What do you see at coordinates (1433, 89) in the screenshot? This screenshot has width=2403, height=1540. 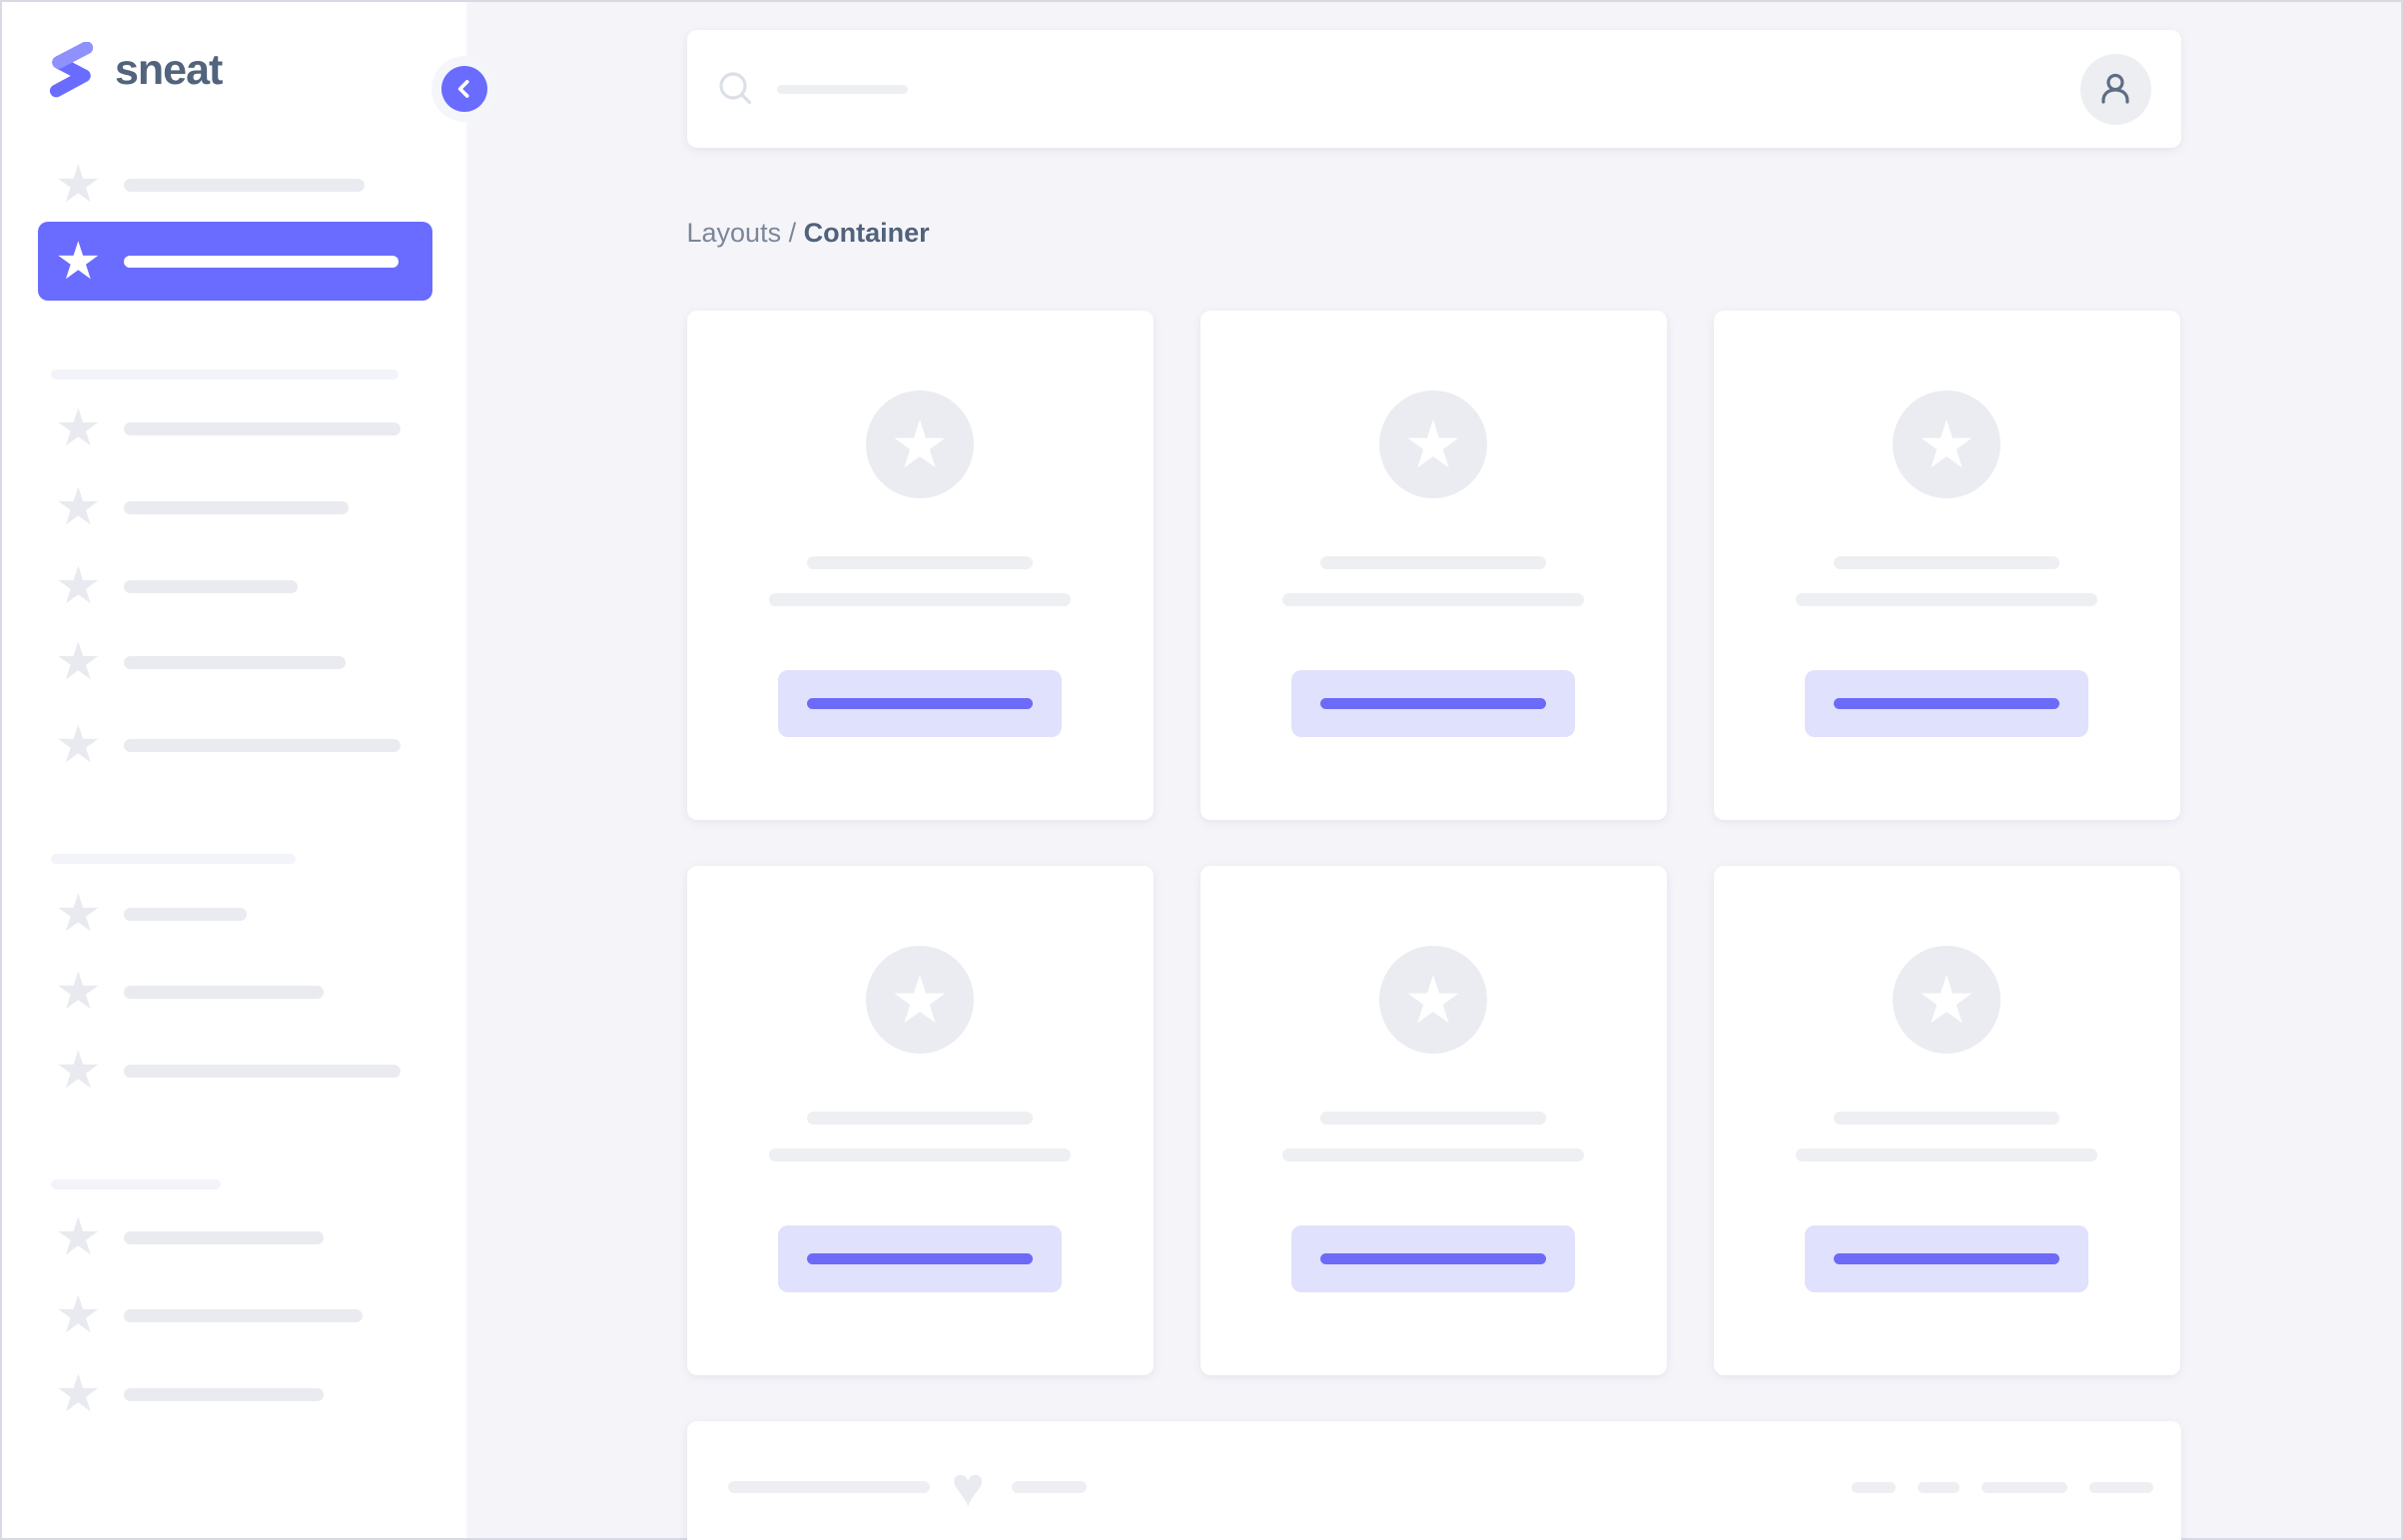 I see `search-bar-card` at bounding box center [1433, 89].